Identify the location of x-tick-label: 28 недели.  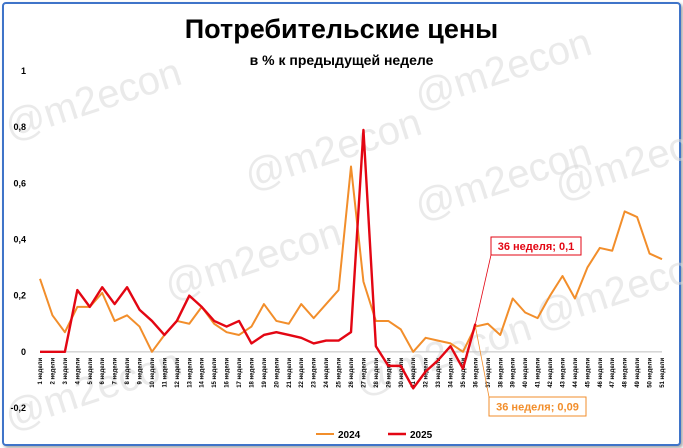
(377, 373).